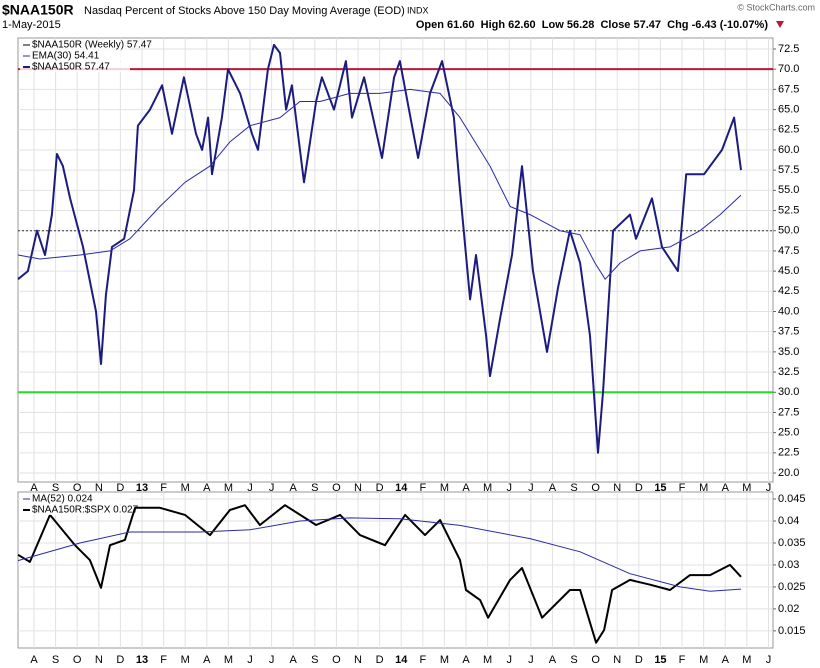  Describe the element at coordinates (788, 89) in the screenshot. I see `y-tick-label: 67.5` at that location.